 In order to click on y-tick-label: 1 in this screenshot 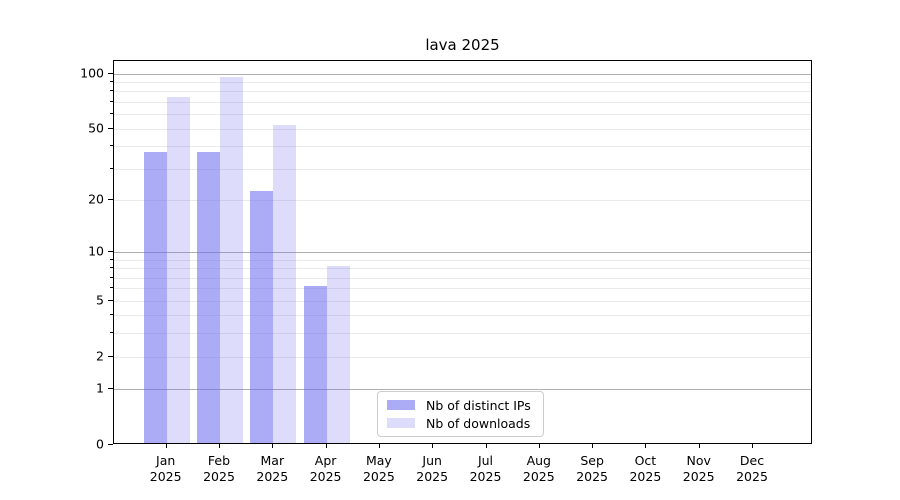, I will do `click(100, 388)`.